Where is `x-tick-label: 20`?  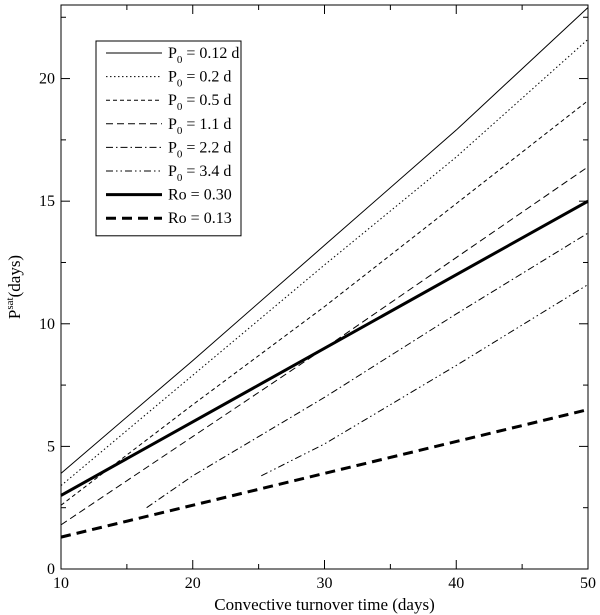
x-tick-label: 20 is located at coordinates (193, 583).